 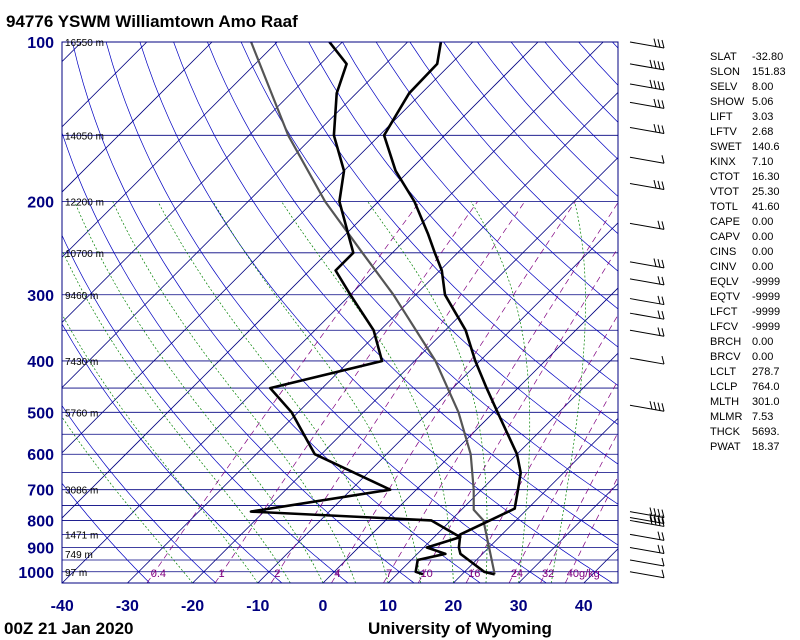 What do you see at coordinates (724, 327) in the screenshot?
I see `index-name: LFCV` at bounding box center [724, 327].